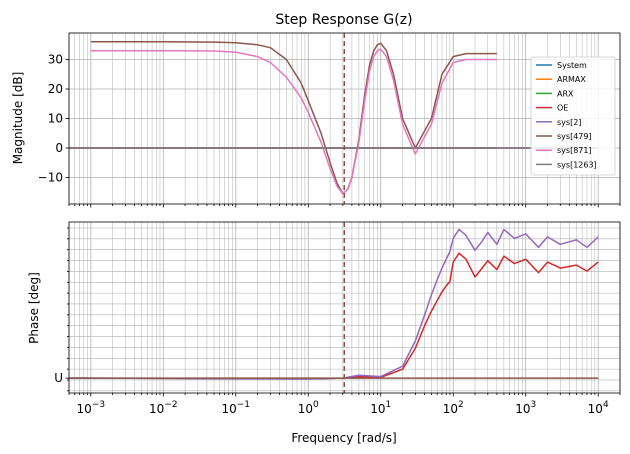  I want to click on y-tick-label: −10, so click(50, 177).